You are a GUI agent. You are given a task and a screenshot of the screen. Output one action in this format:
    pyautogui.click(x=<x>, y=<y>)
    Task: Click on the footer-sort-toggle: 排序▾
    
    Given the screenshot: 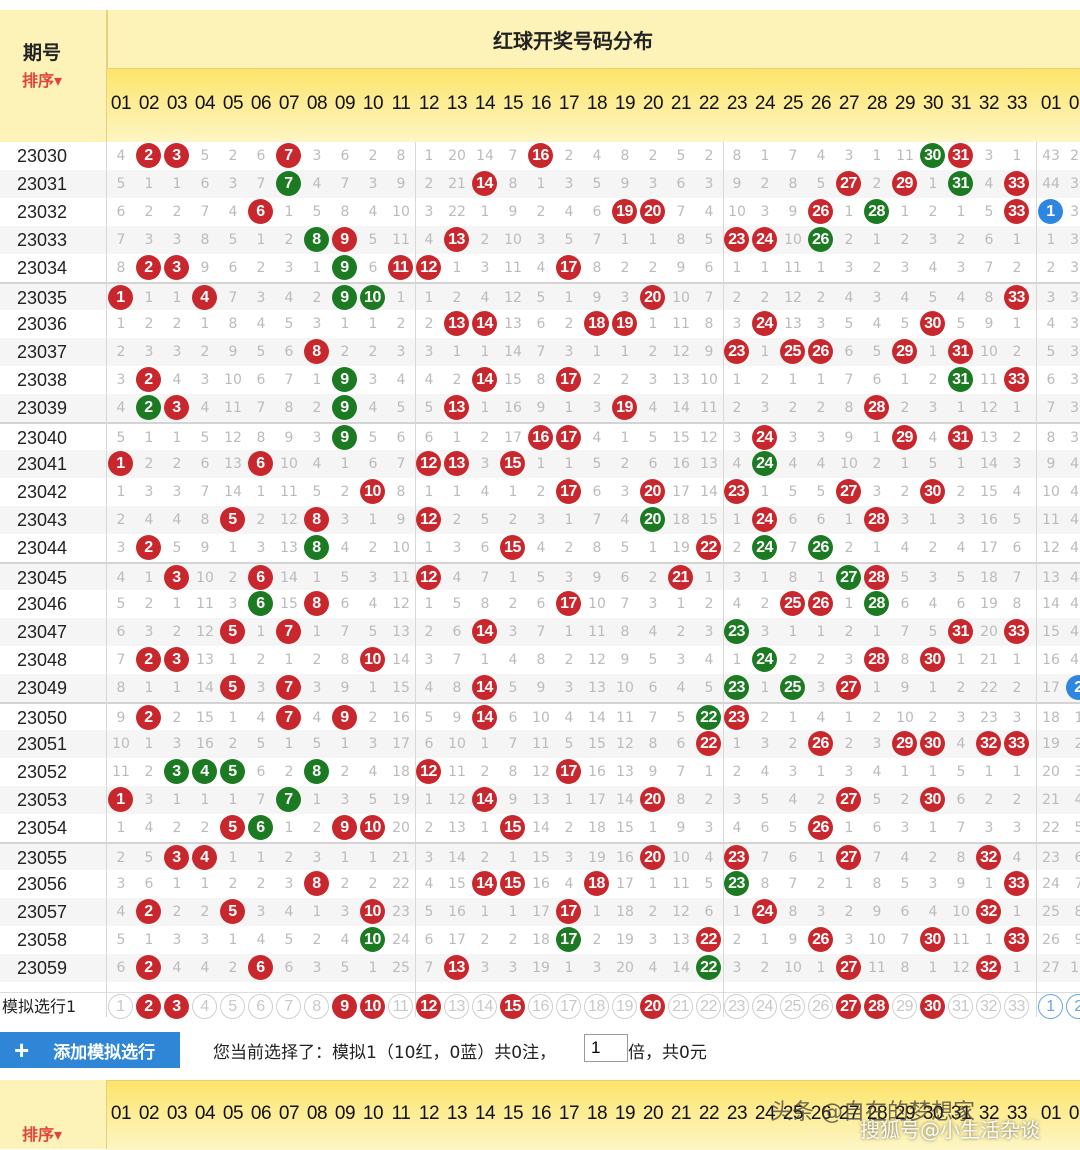 What is the action you would take?
    pyautogui.click(x=42, y=1134)
    